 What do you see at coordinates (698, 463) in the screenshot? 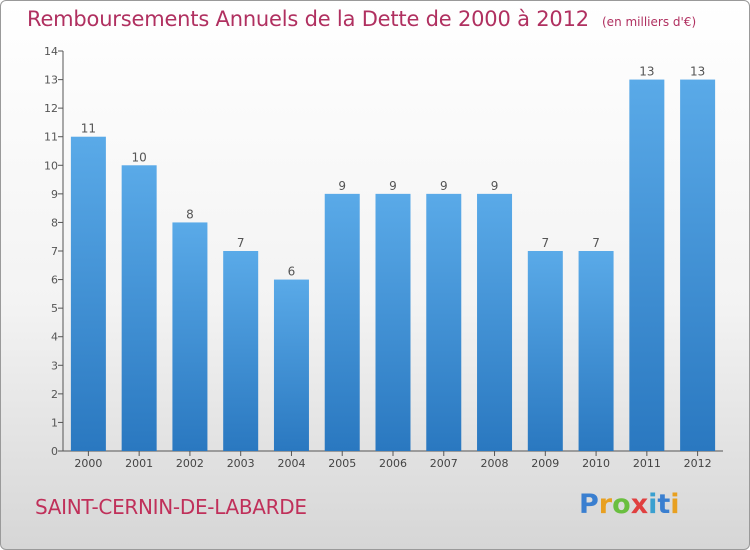
I see `x-tick-label-2012: 2012` at bounding box center [698, 463].